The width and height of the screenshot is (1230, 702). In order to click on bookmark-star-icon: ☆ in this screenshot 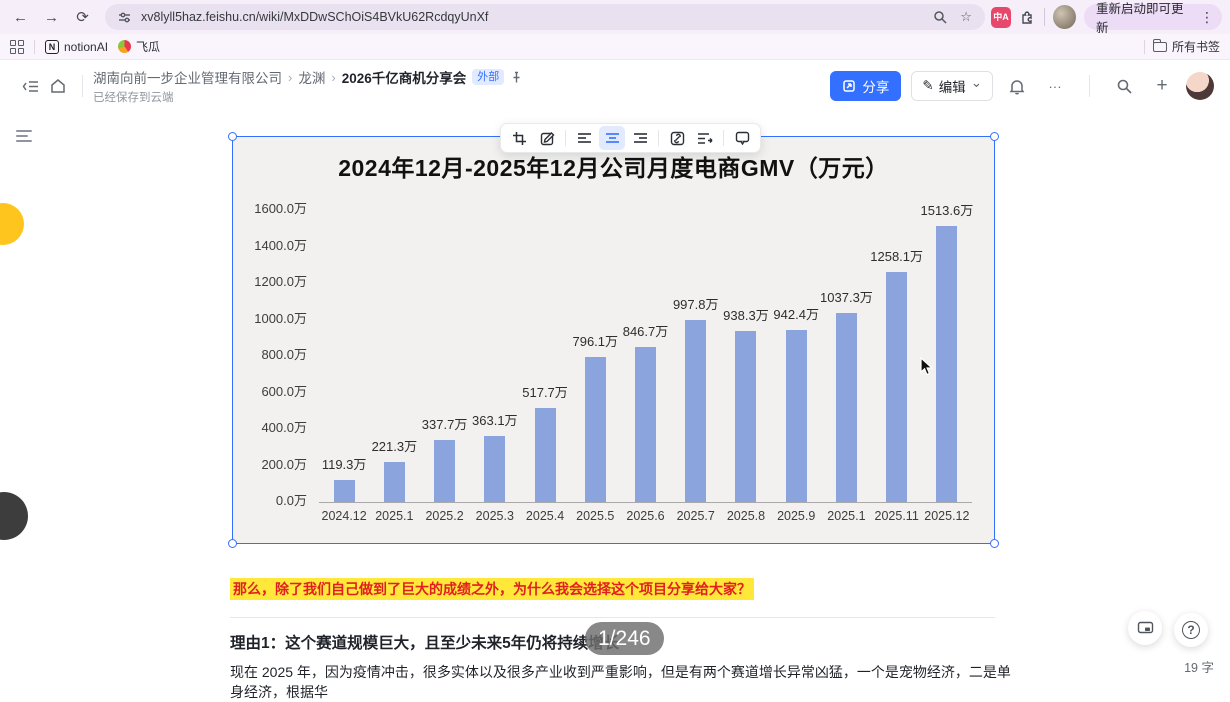, I will do `click(966, 16)`.